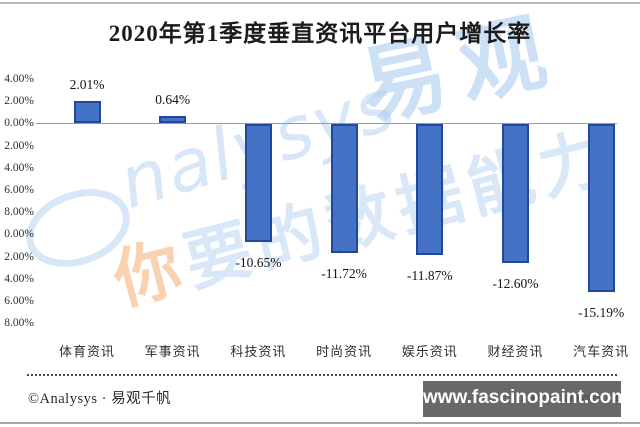  Describe the element at coordinates (320, 3) in the screenshot. I see `top-divider` at that location.